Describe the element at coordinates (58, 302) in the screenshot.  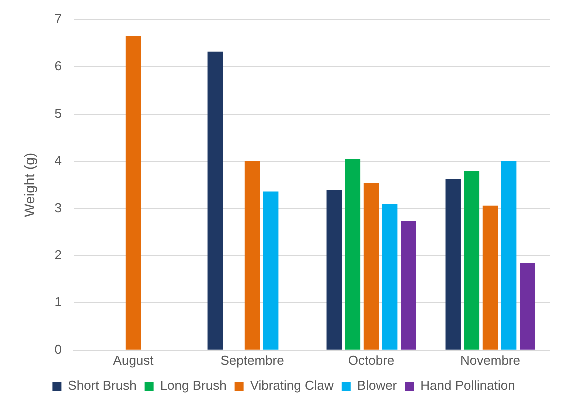
I see `y-tick-label: 1` at that location.